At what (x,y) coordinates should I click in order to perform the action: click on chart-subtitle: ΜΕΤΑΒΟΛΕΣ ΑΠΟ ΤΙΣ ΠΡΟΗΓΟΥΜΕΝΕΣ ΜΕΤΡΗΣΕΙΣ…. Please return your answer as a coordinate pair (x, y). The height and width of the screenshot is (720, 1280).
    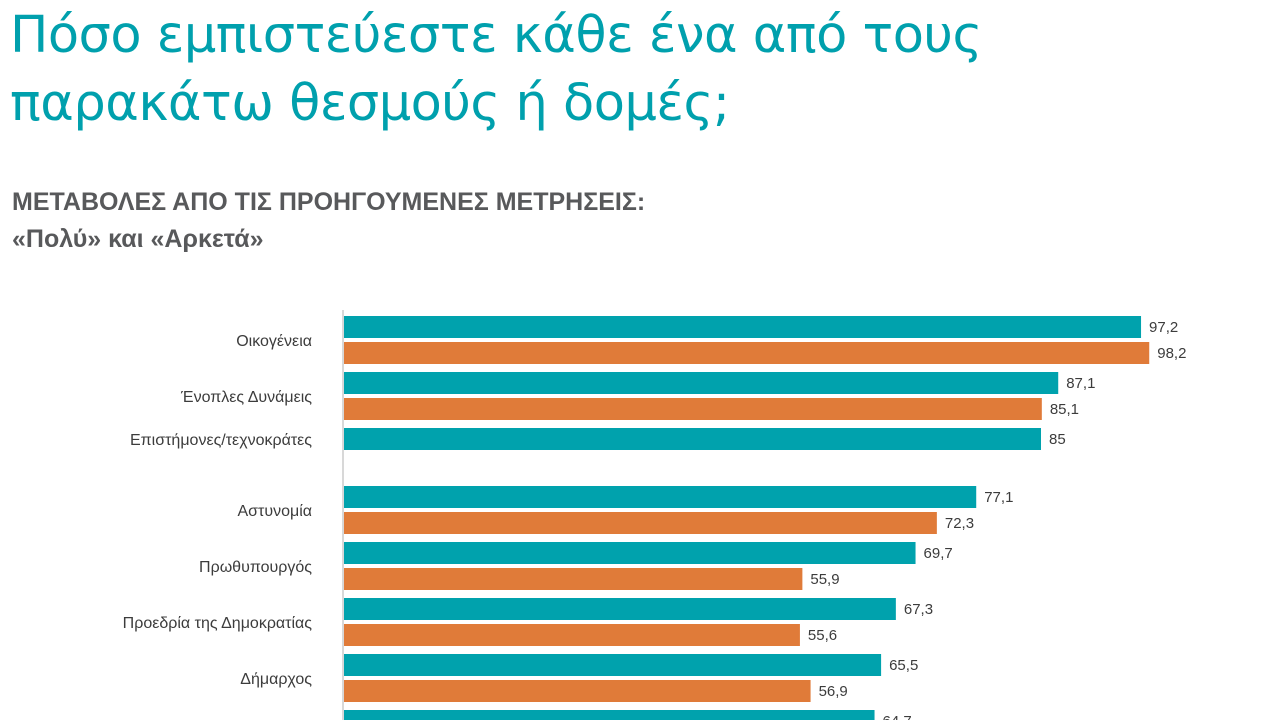
    Looking at the image, I should click on (328, 221).